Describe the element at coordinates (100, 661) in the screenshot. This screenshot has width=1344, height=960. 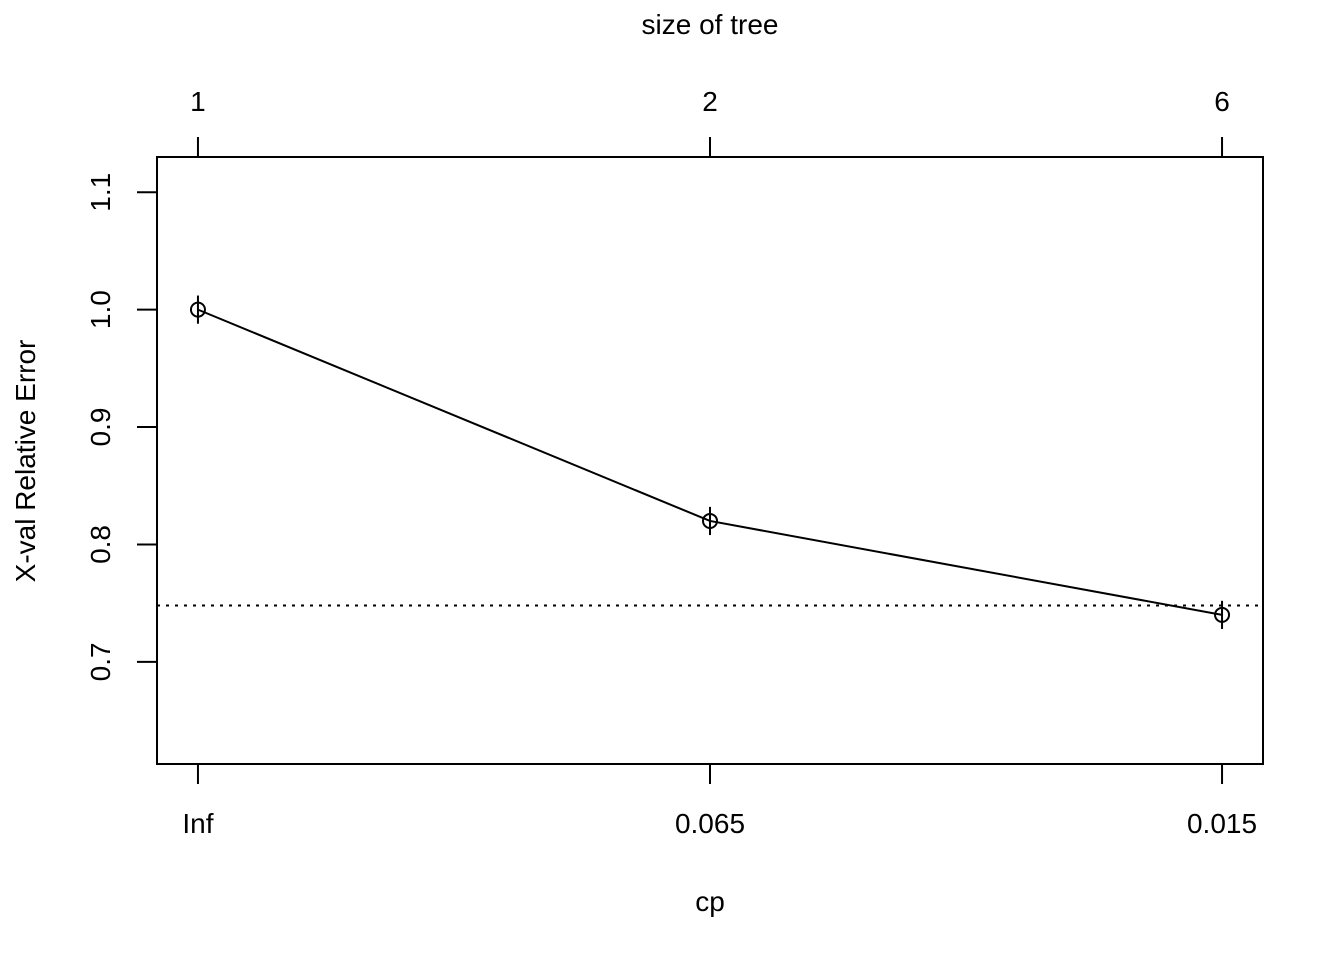
I see `y-tick-label: 0.7` at that location.